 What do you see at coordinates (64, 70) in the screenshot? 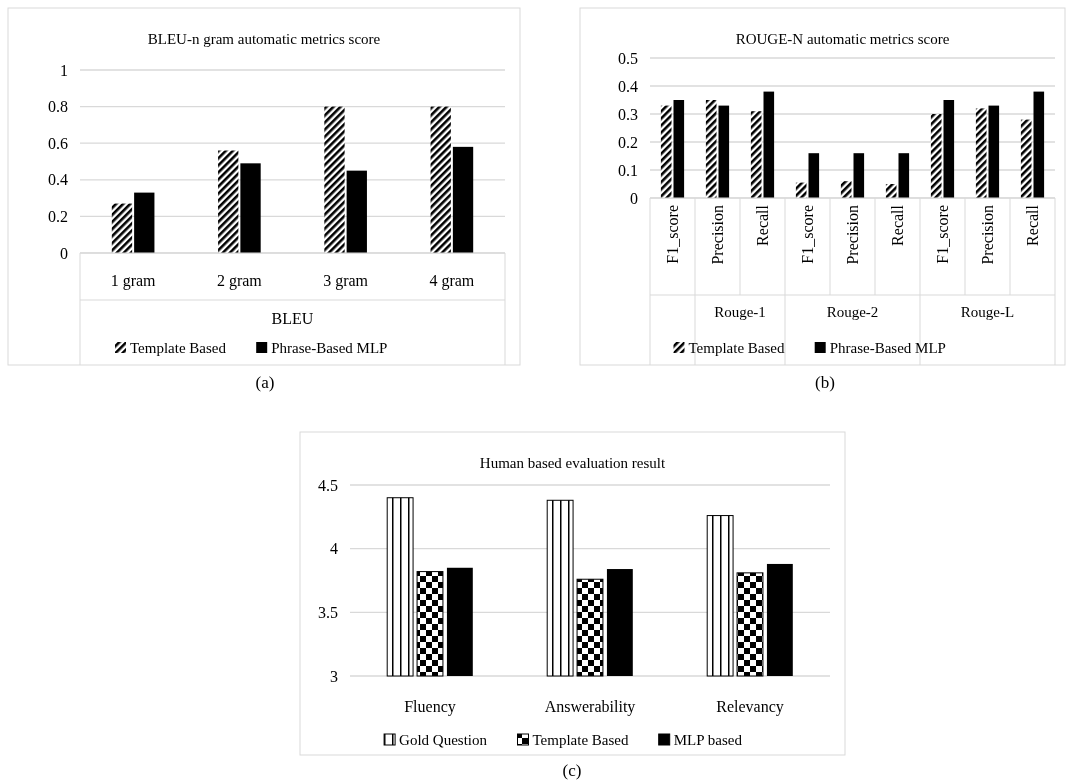
I see `y-tick-label: 1` at bounding box center [64, 70].